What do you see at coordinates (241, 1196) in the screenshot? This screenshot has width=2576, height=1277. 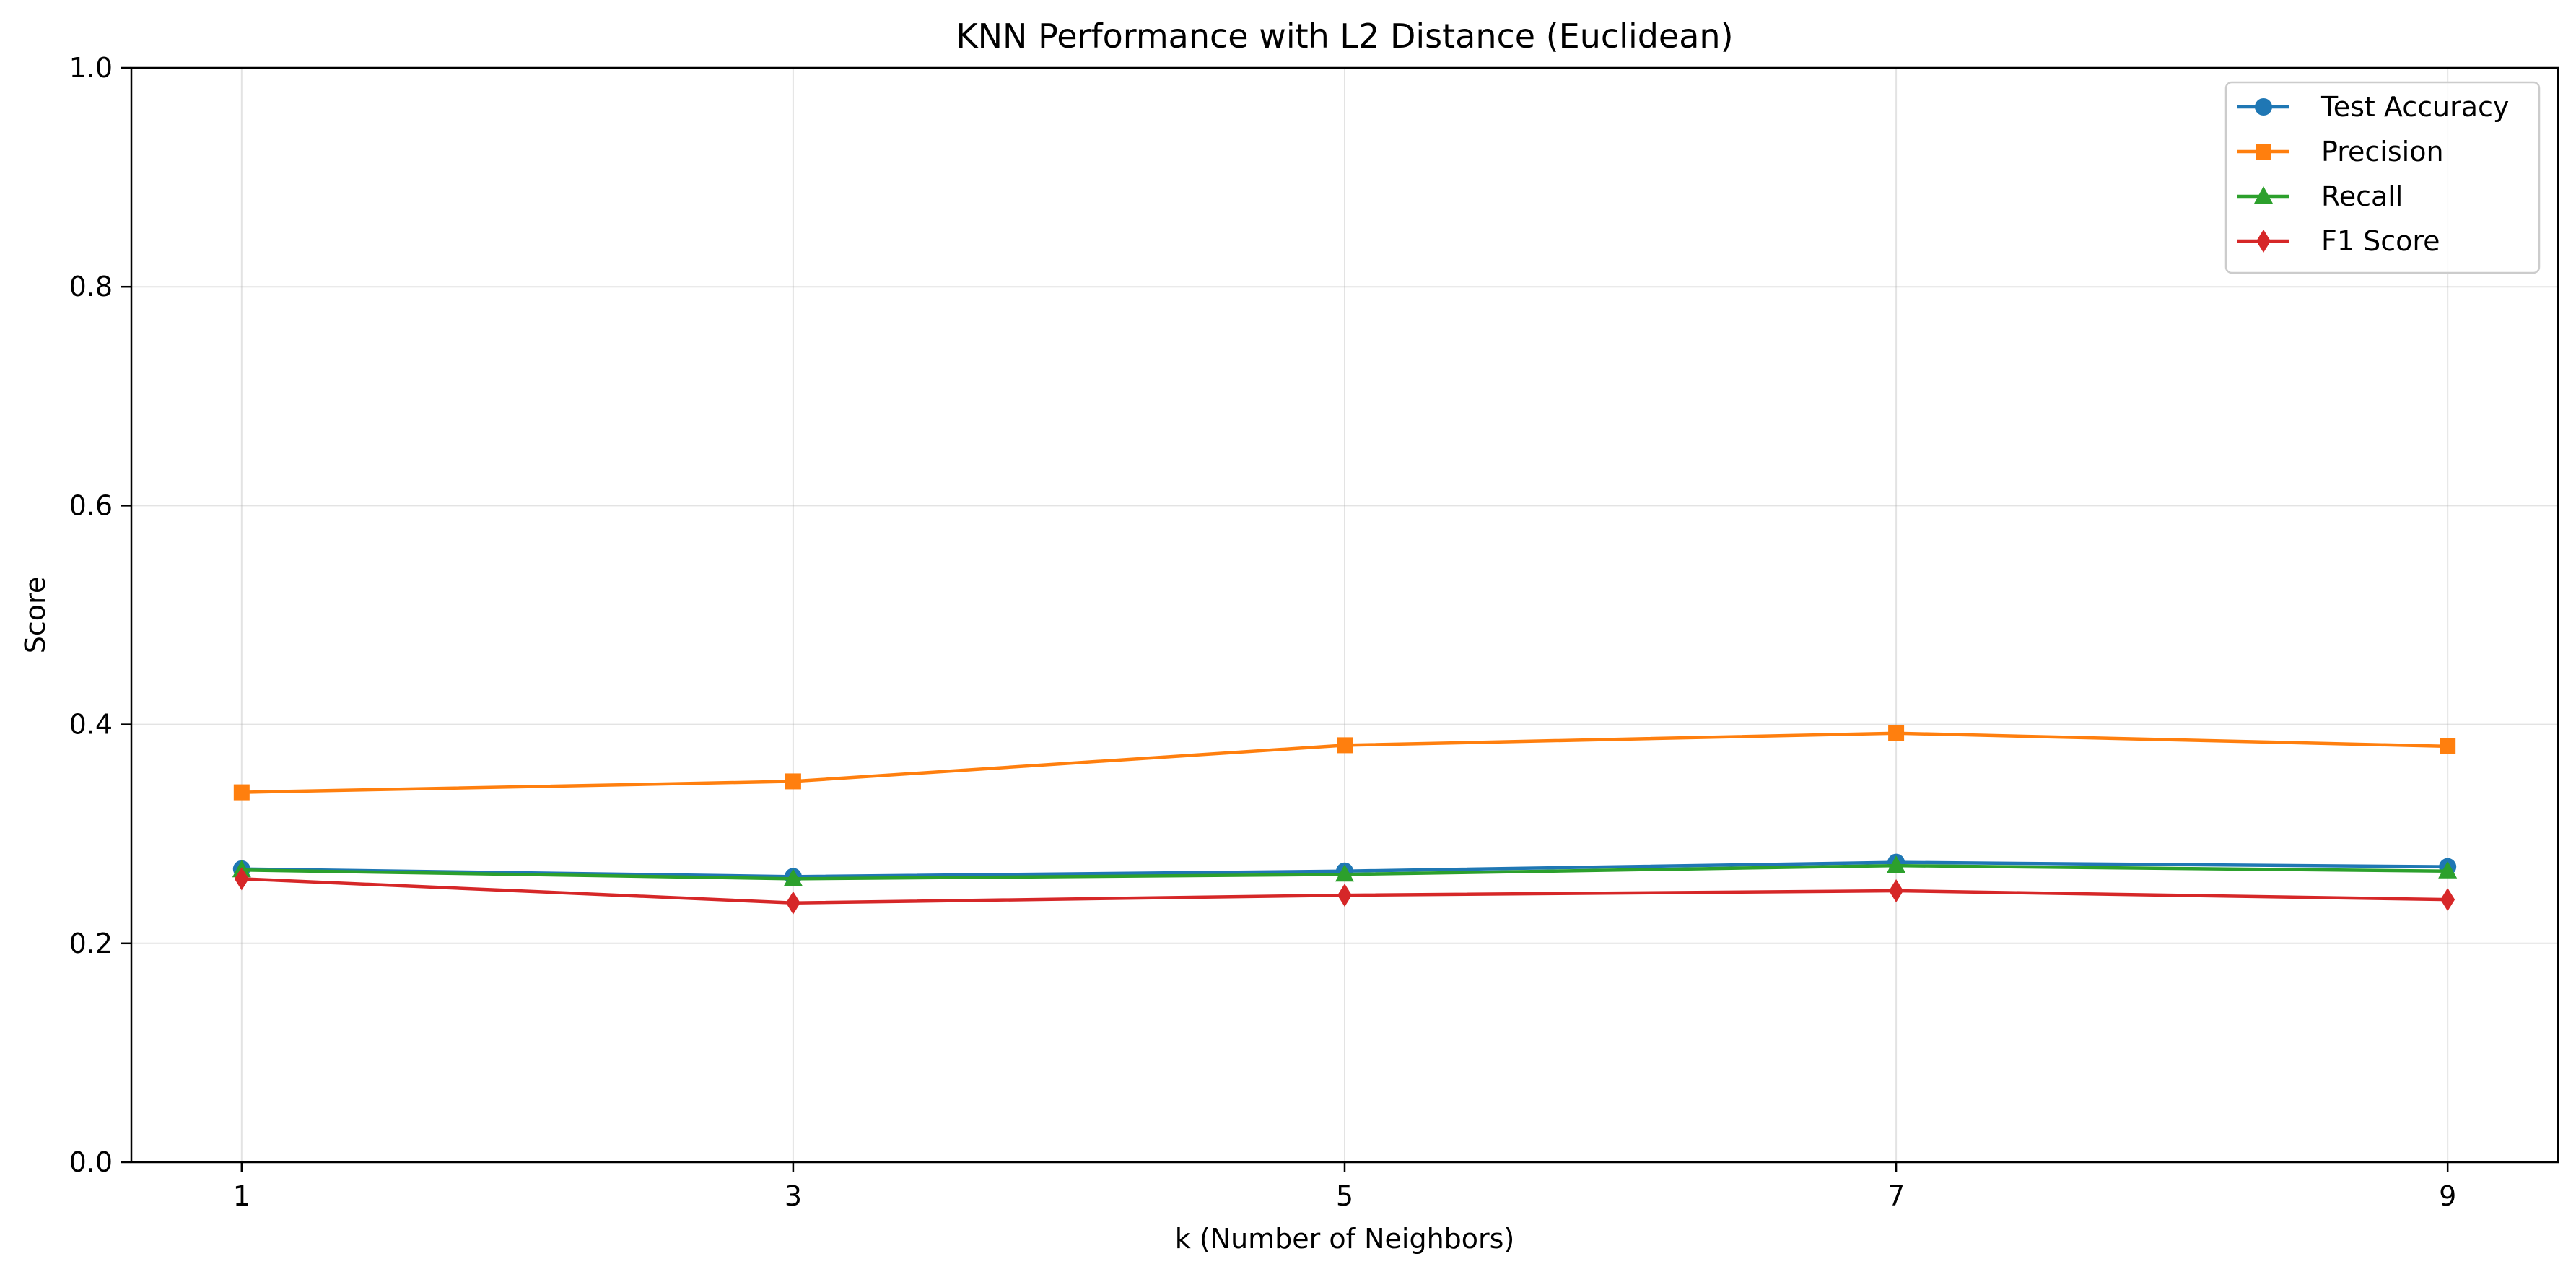 I see `x-tick-label: 1` at bounding box center [241, 1196].